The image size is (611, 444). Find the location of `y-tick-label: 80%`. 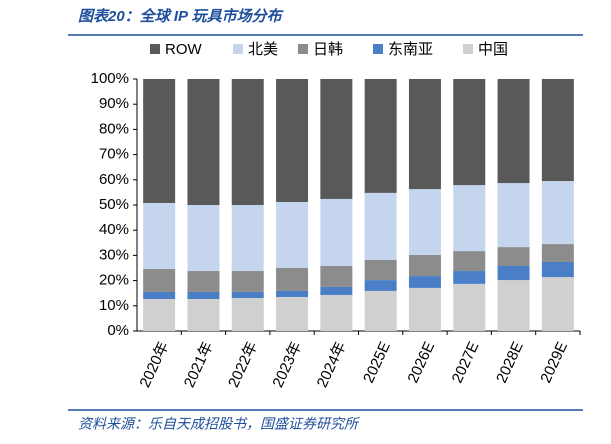

y-tick-label: 80% is located at coordinates (114, 128).